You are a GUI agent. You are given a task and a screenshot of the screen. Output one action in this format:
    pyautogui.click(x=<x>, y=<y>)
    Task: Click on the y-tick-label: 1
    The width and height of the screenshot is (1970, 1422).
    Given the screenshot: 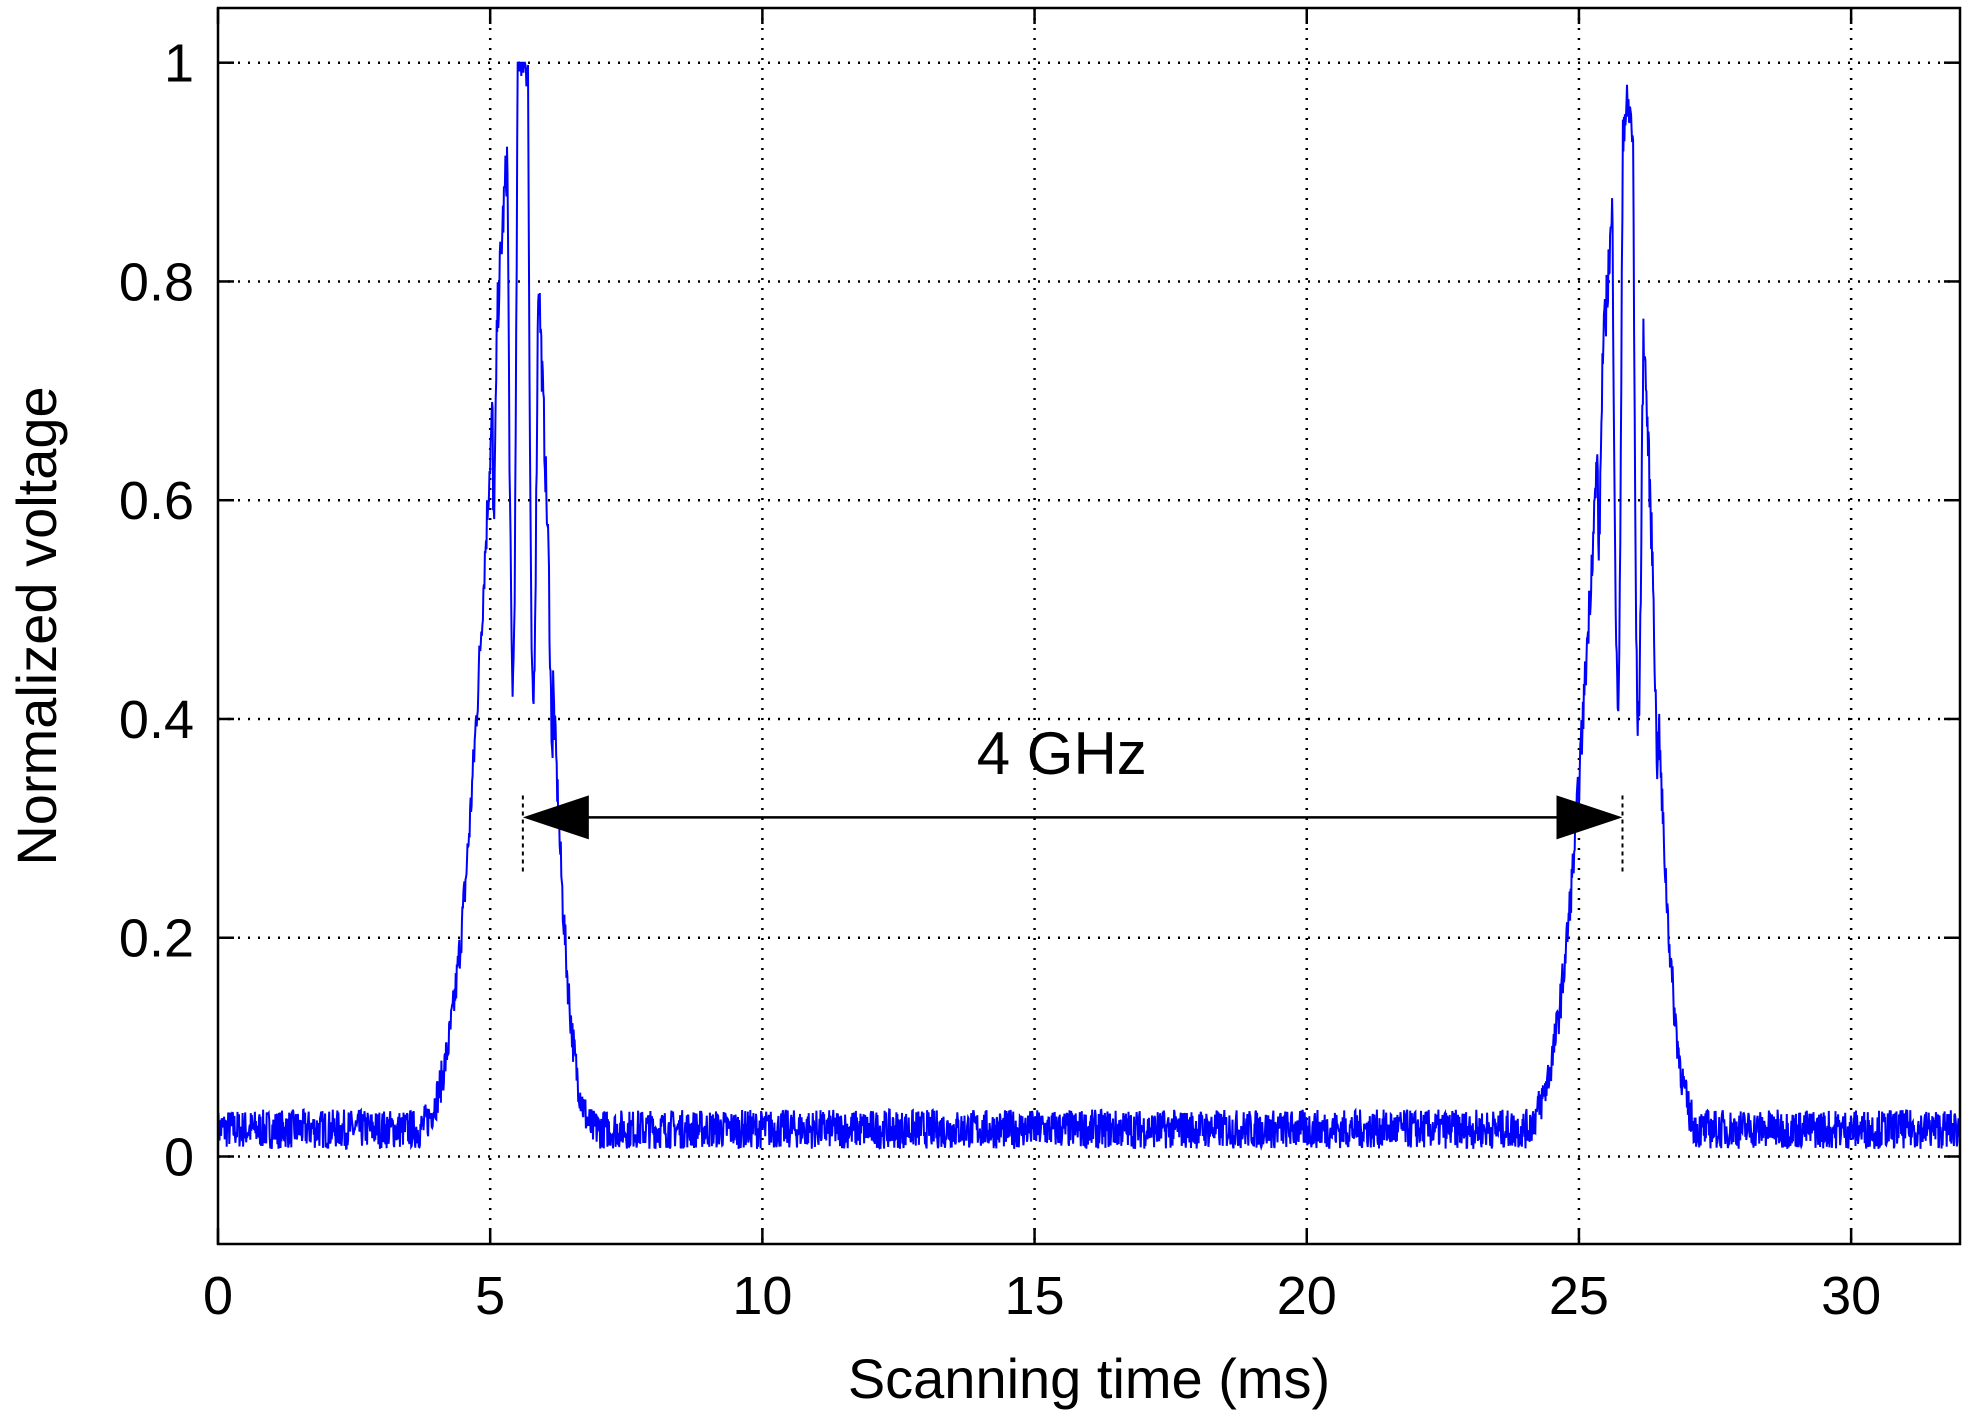 What is the action you would take?
    pyautogui.click(x=179, y=64)
    